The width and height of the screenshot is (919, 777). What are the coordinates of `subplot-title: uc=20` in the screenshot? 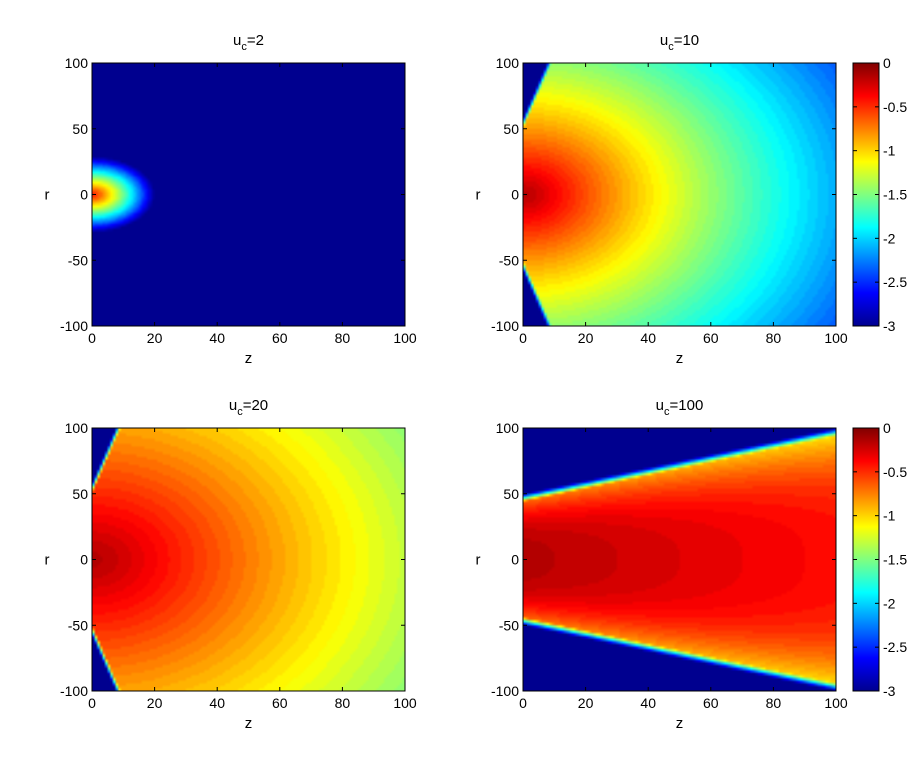 It's located at (248, 407).